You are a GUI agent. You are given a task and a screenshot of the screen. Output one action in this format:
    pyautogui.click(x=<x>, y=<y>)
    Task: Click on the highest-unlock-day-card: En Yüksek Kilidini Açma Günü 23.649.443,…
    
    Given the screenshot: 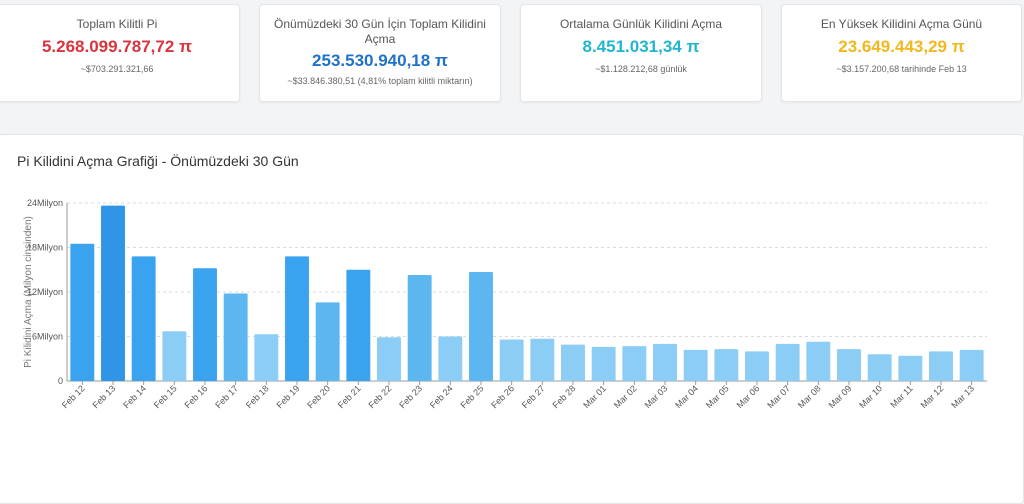 What is the action you would take?
    pyautogui.click(x=901, y=53)
    